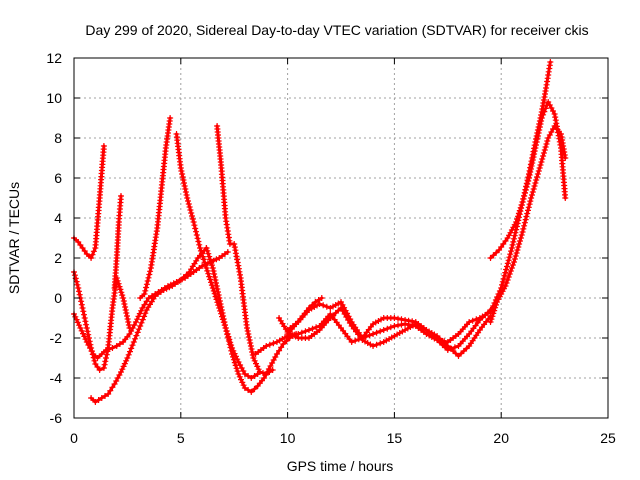 The image size is (640, 480). Describe the element at coordinates (181, 438) in the screenshot. I see `x-tick-label: 5` at that location.